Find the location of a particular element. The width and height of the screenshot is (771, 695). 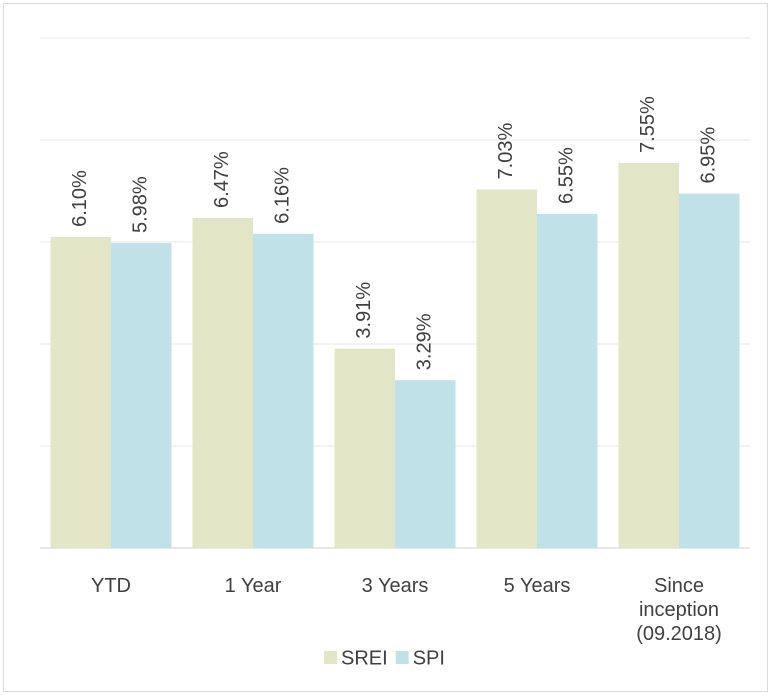

legend-label: SREI is located at coordinates (364, 658).